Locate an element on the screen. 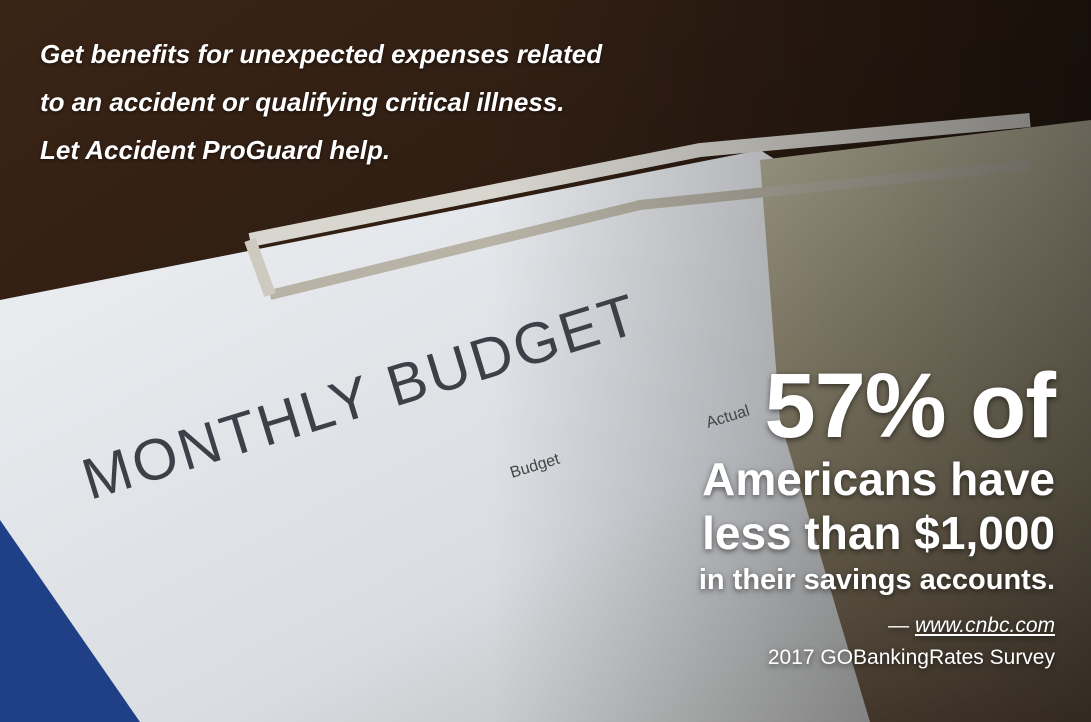 This screenshot has width=1091, height=722. source-link: www.cnbc.com is located at coordinates (984, 625).